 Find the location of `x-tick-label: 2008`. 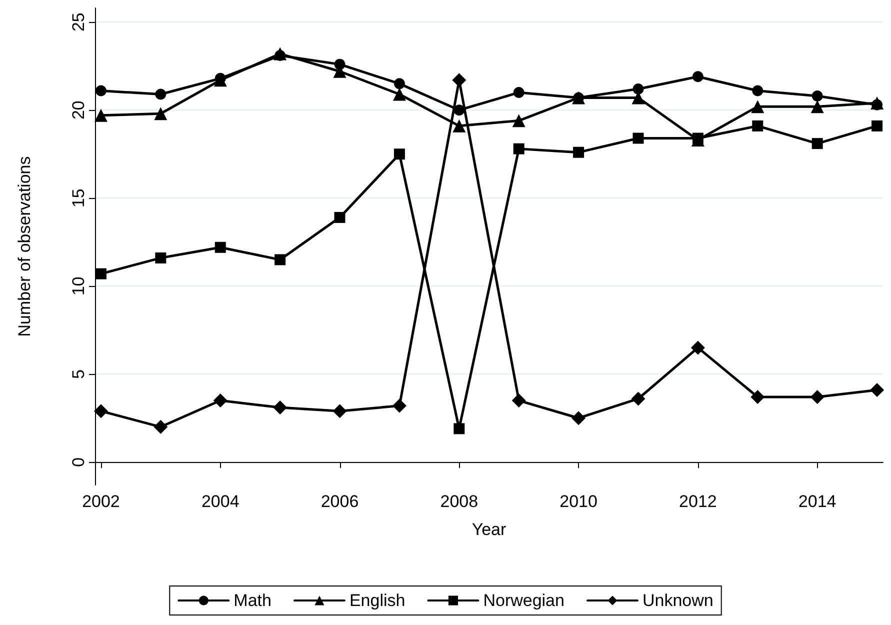

x-tick-label: 2008 is located at coordinates (459, 501).